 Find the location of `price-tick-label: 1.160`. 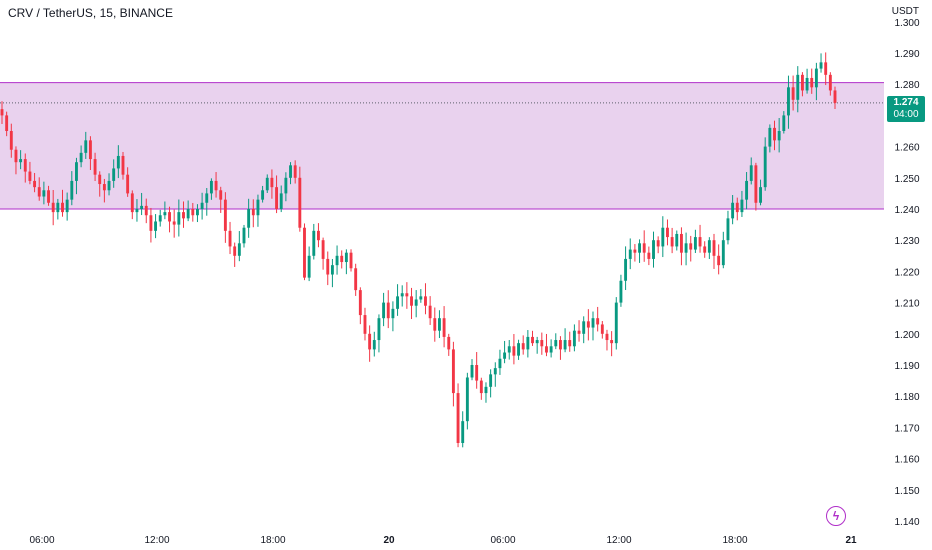

price-tick-label: 1.160 is located at coordinates (906, 460).